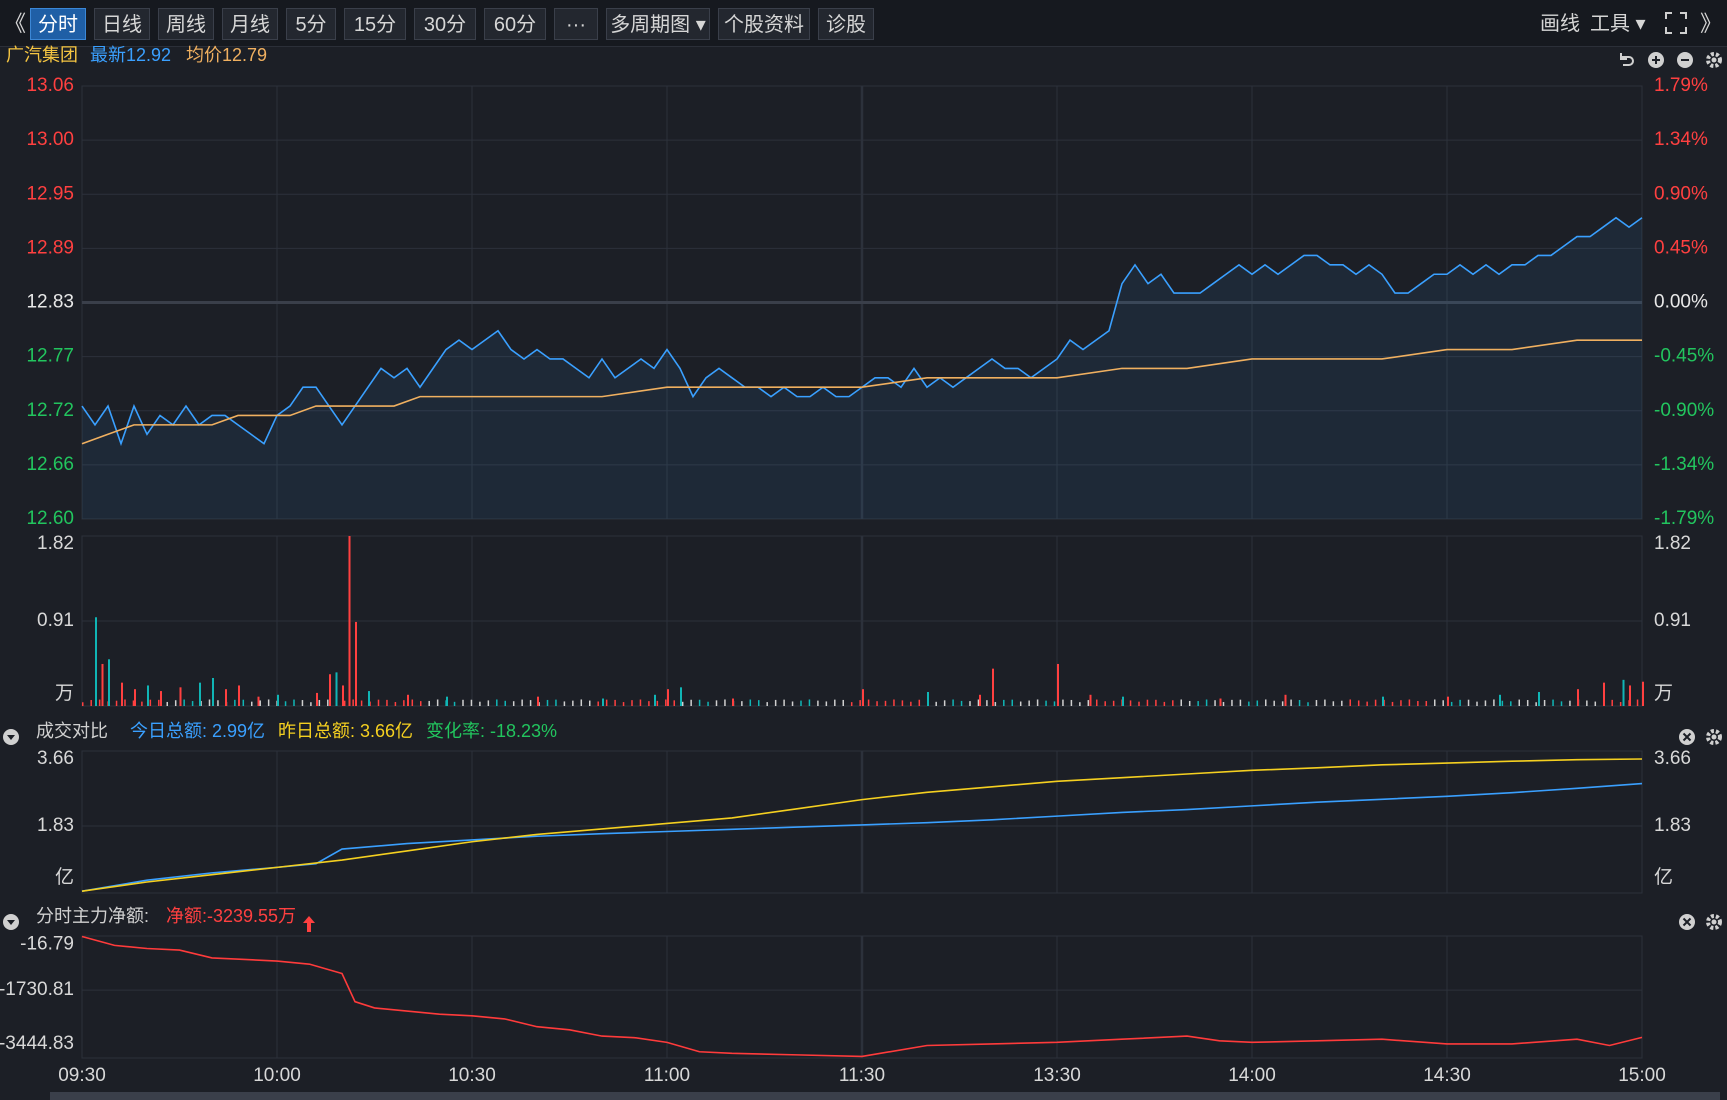 The height and width of the screenshot is (1100, 1727). I want to click on compare-tick-right: 1.83, so click(1672, 825).